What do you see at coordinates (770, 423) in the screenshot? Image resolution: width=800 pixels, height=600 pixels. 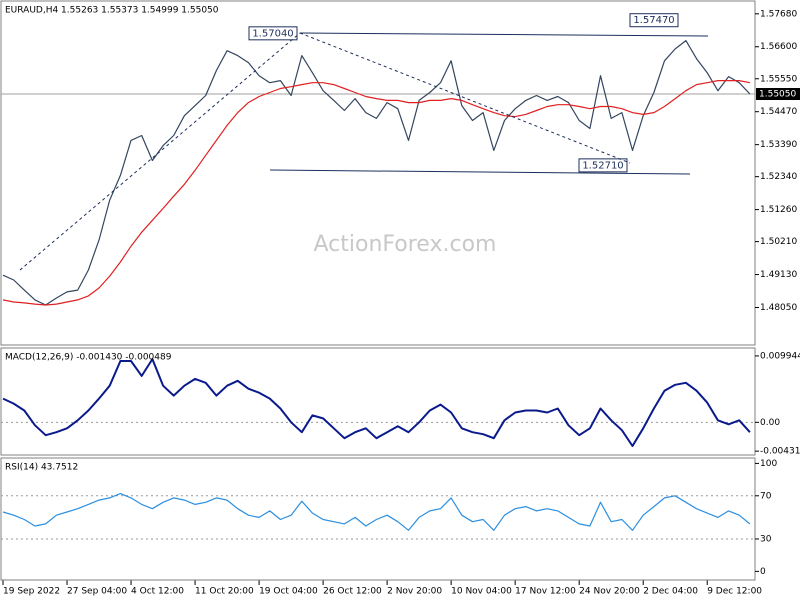 I see `y-tick-label: 0.00` at bounding box center [770, 423].